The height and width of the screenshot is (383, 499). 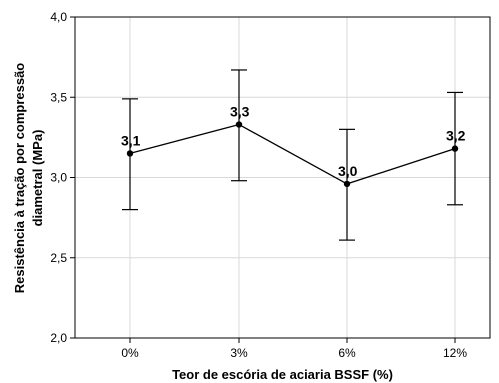 What do you see at coordinates (58, 97) in the screenshot?
I see `y-tick-label-3: 3,5` at bounding box center [58, 97].